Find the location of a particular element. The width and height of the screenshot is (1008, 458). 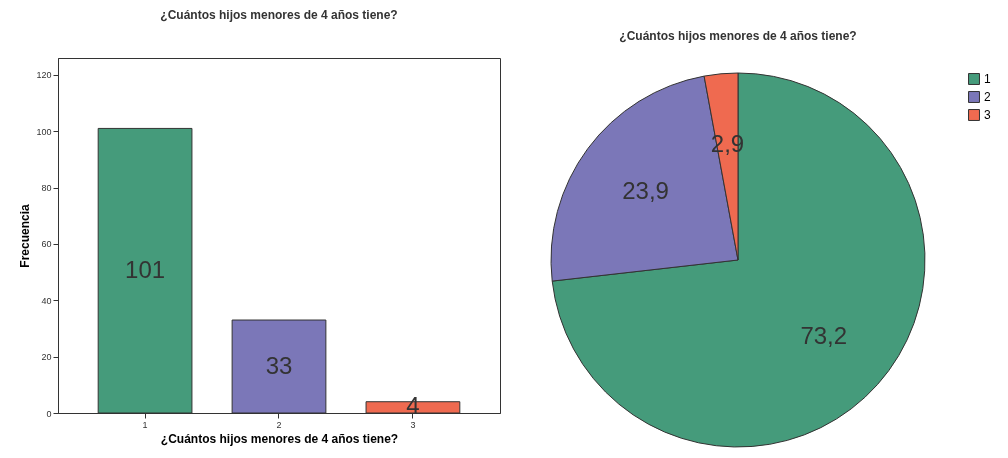

y-tick-label: 60 is located at coordinates (46, 244).